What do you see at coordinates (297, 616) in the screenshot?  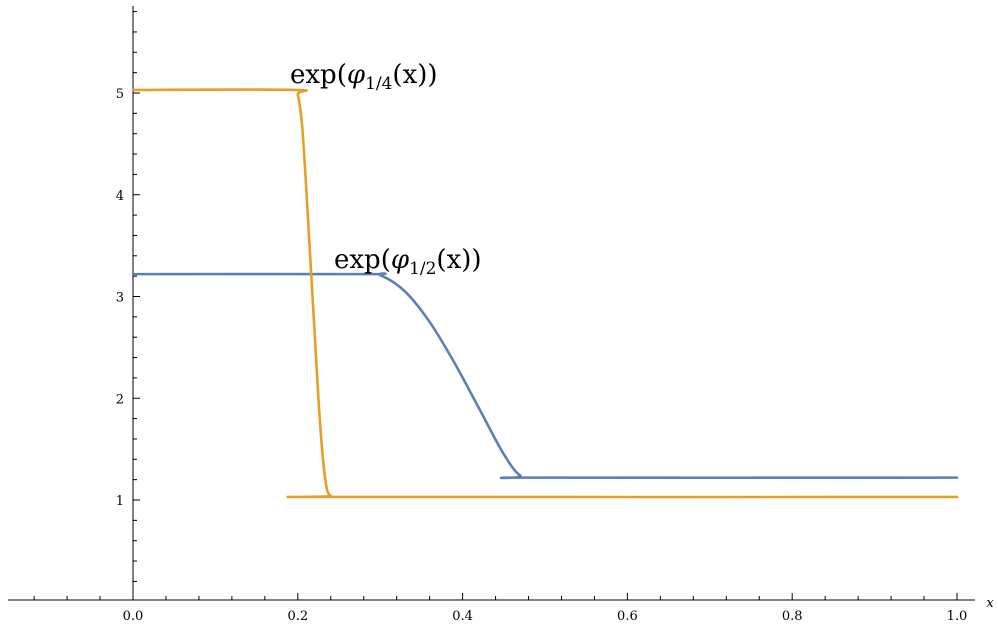 I see `x-tick-label: 0.2` at bounding box center [297, 616].